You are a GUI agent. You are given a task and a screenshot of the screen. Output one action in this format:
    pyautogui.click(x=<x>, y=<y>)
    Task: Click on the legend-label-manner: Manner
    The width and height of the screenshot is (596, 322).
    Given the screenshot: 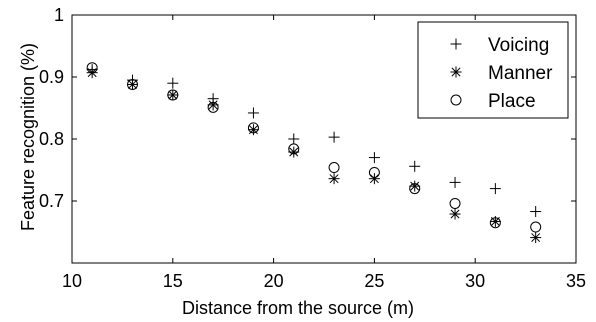 What is the action you would take?
    pyautogui.click(x=520, y=73)
    